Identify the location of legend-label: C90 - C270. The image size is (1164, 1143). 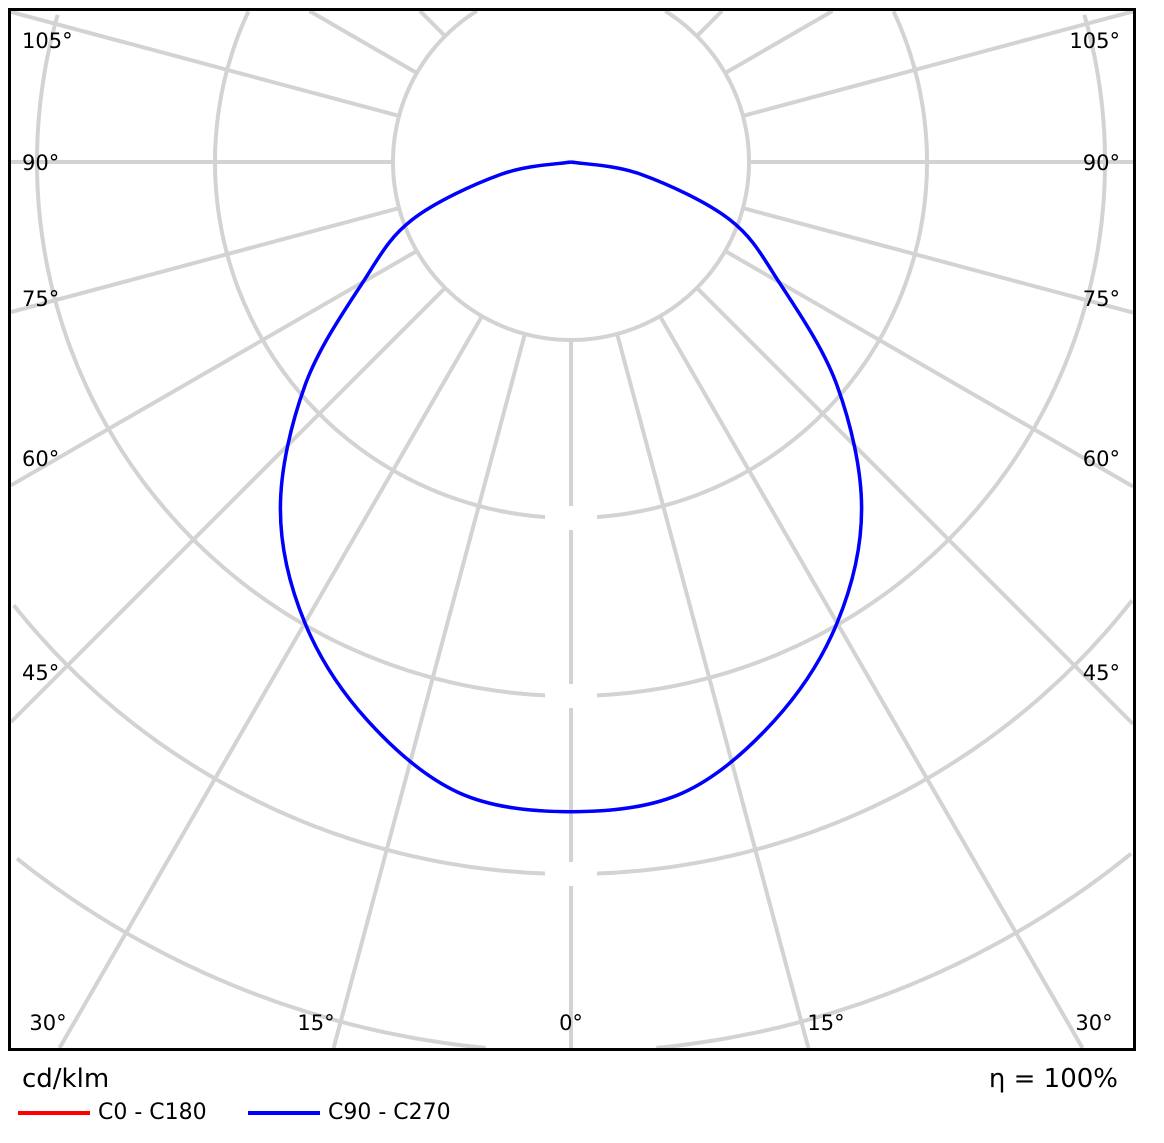
(389, 1112).